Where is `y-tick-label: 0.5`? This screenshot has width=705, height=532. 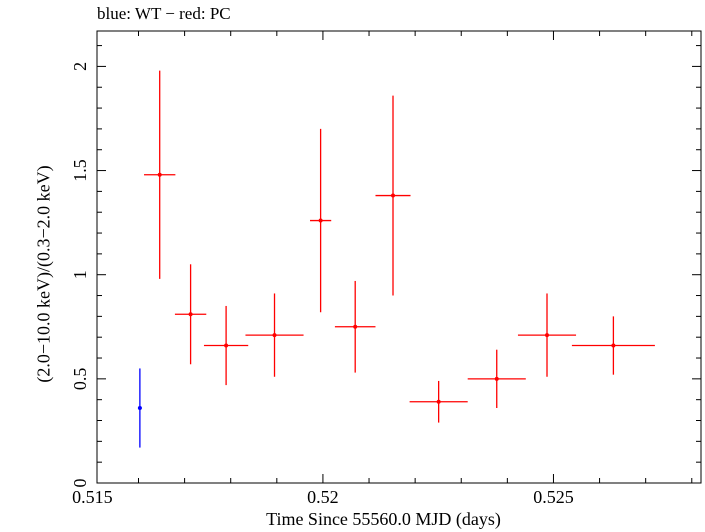 y-tick-label: 0.5 is located at coordinates (80, 379).